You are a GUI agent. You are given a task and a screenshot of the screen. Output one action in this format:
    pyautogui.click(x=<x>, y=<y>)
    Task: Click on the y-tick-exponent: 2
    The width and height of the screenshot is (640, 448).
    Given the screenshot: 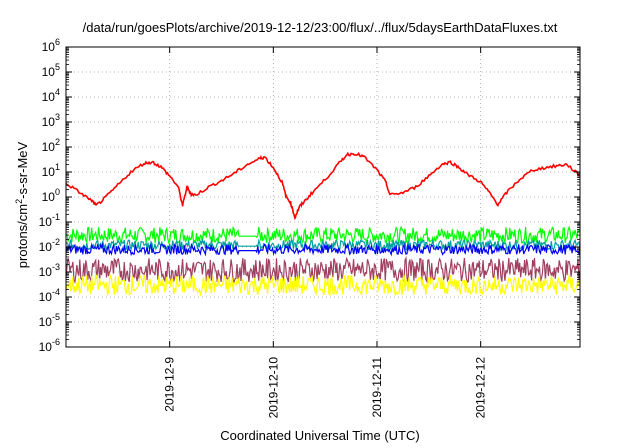 What is the action you would take?
    pyautogui.click(x=57, y=142)
    